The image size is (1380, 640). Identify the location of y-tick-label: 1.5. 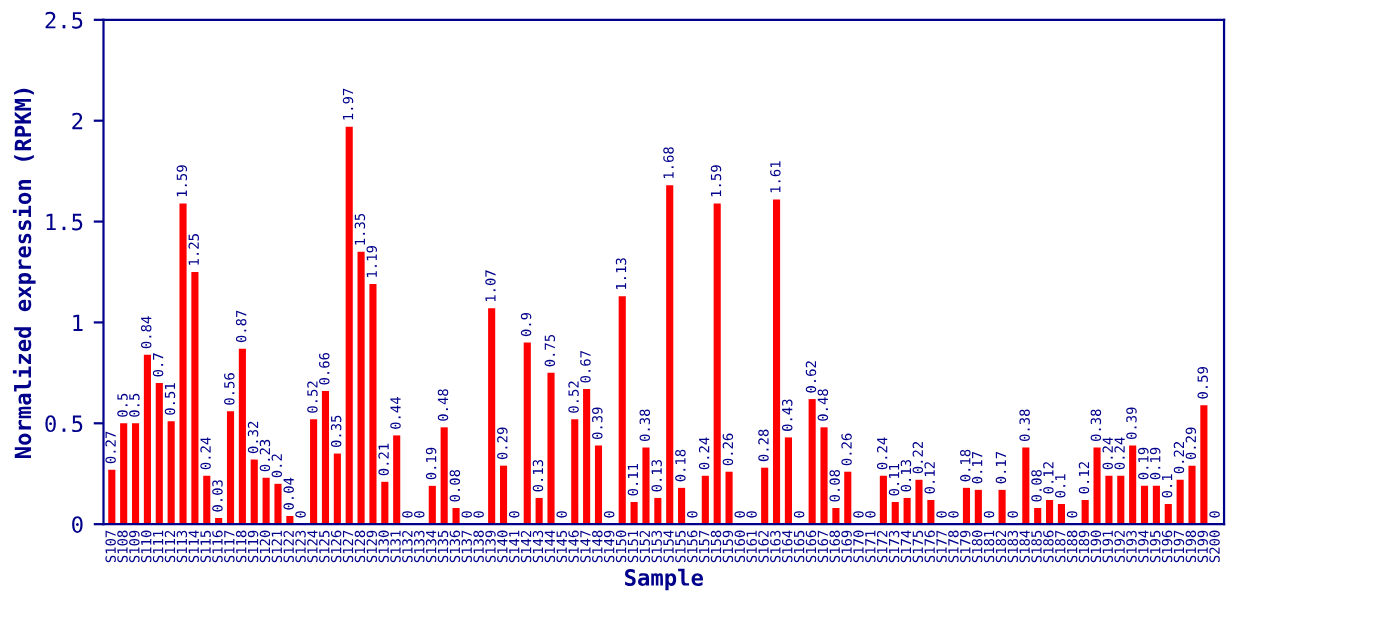
(64, 222).